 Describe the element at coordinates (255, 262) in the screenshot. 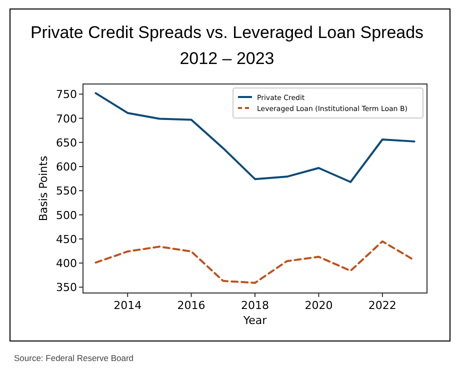

I see `line-series` at that location.